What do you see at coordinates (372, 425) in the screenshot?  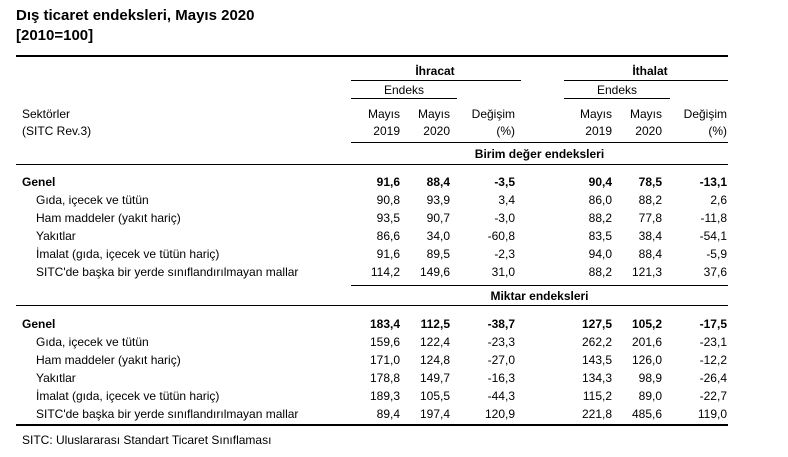 I see `bottom-rule` at bounding box center [372, 425].